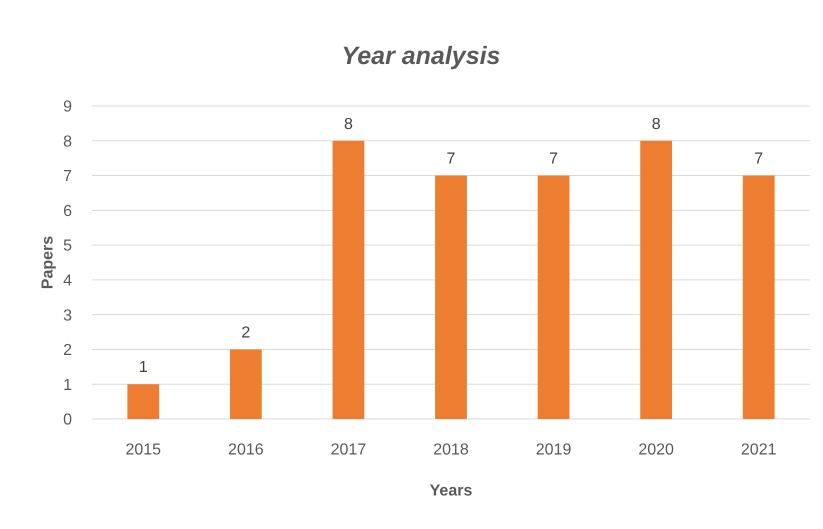 The height and width of the screenshot is (529, 823). What do you see at coordinates (67, 281) in the screenshot?
I see `y-tick-label: 4` at bounding box center [67, 281].